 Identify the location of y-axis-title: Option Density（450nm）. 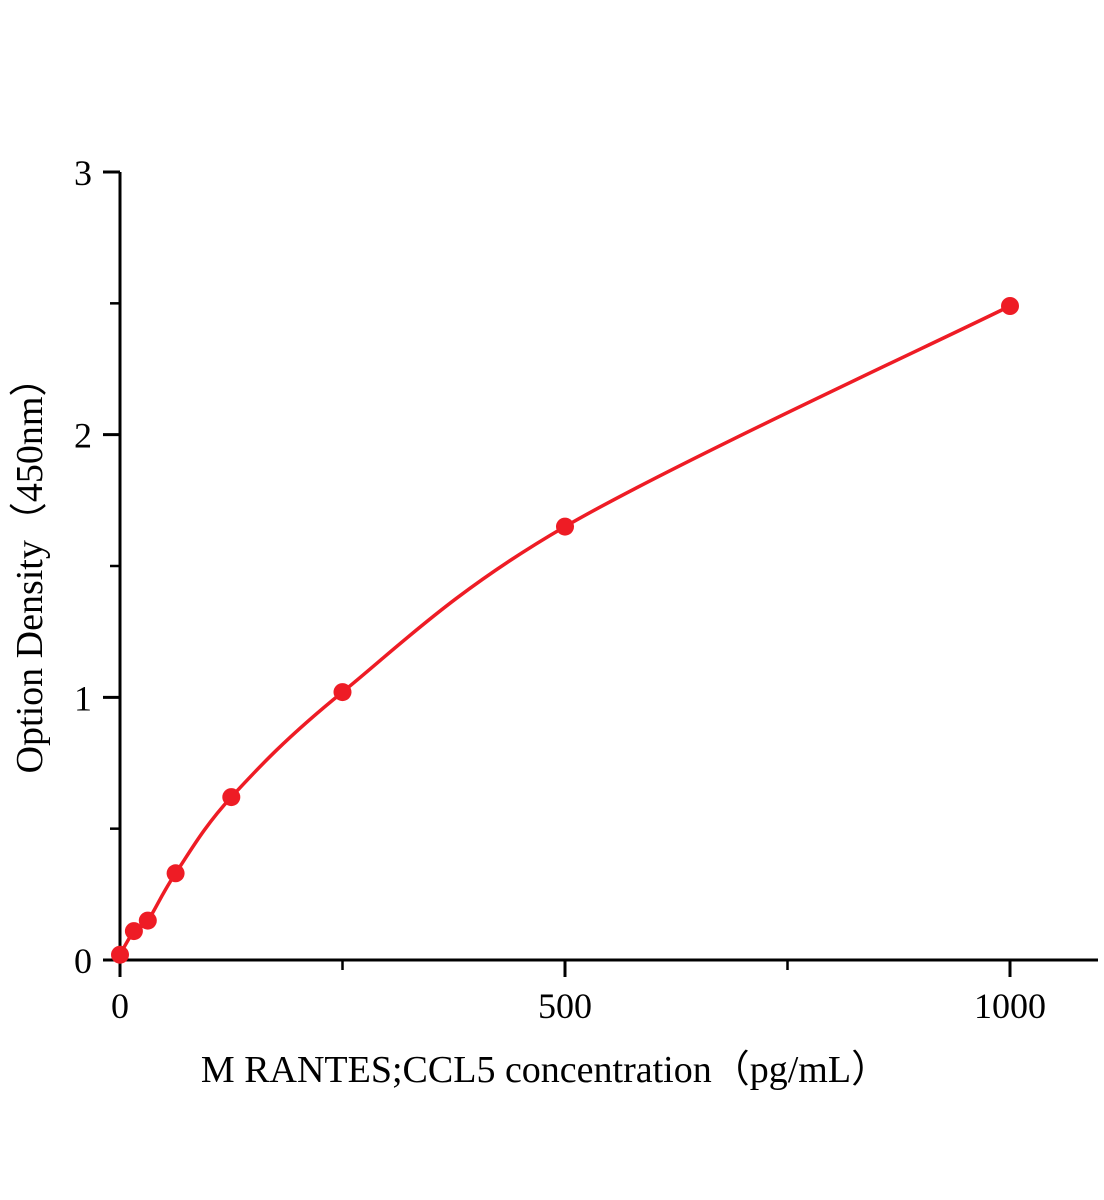
(30, 566).